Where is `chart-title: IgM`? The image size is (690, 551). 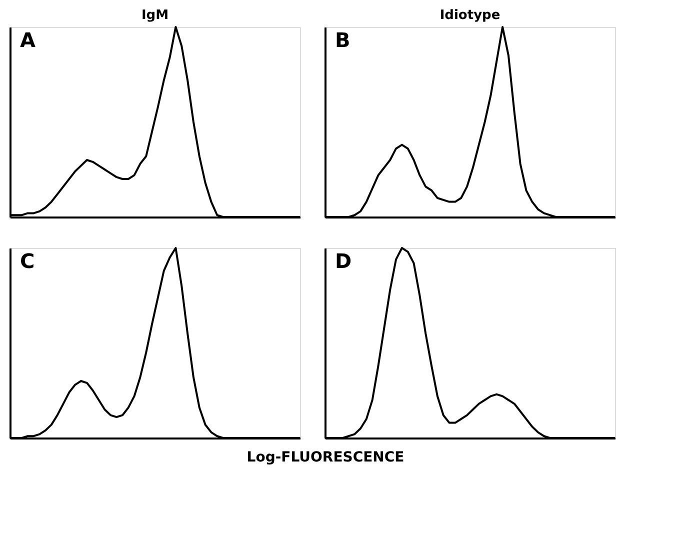 chart-title: IgM is located at coordinates (155, 15).